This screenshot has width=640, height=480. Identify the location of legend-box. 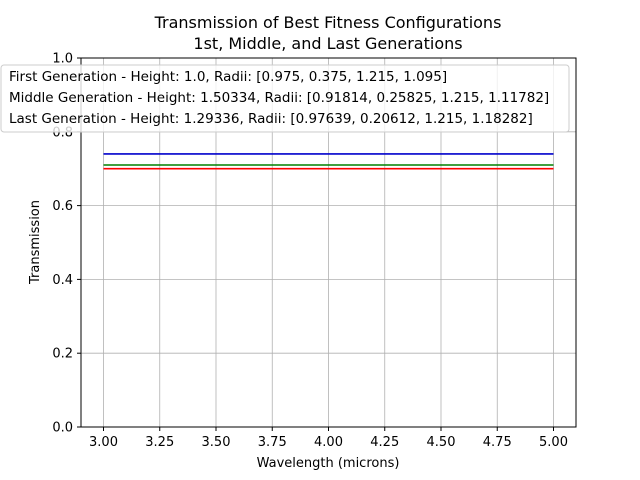
(285, 98).